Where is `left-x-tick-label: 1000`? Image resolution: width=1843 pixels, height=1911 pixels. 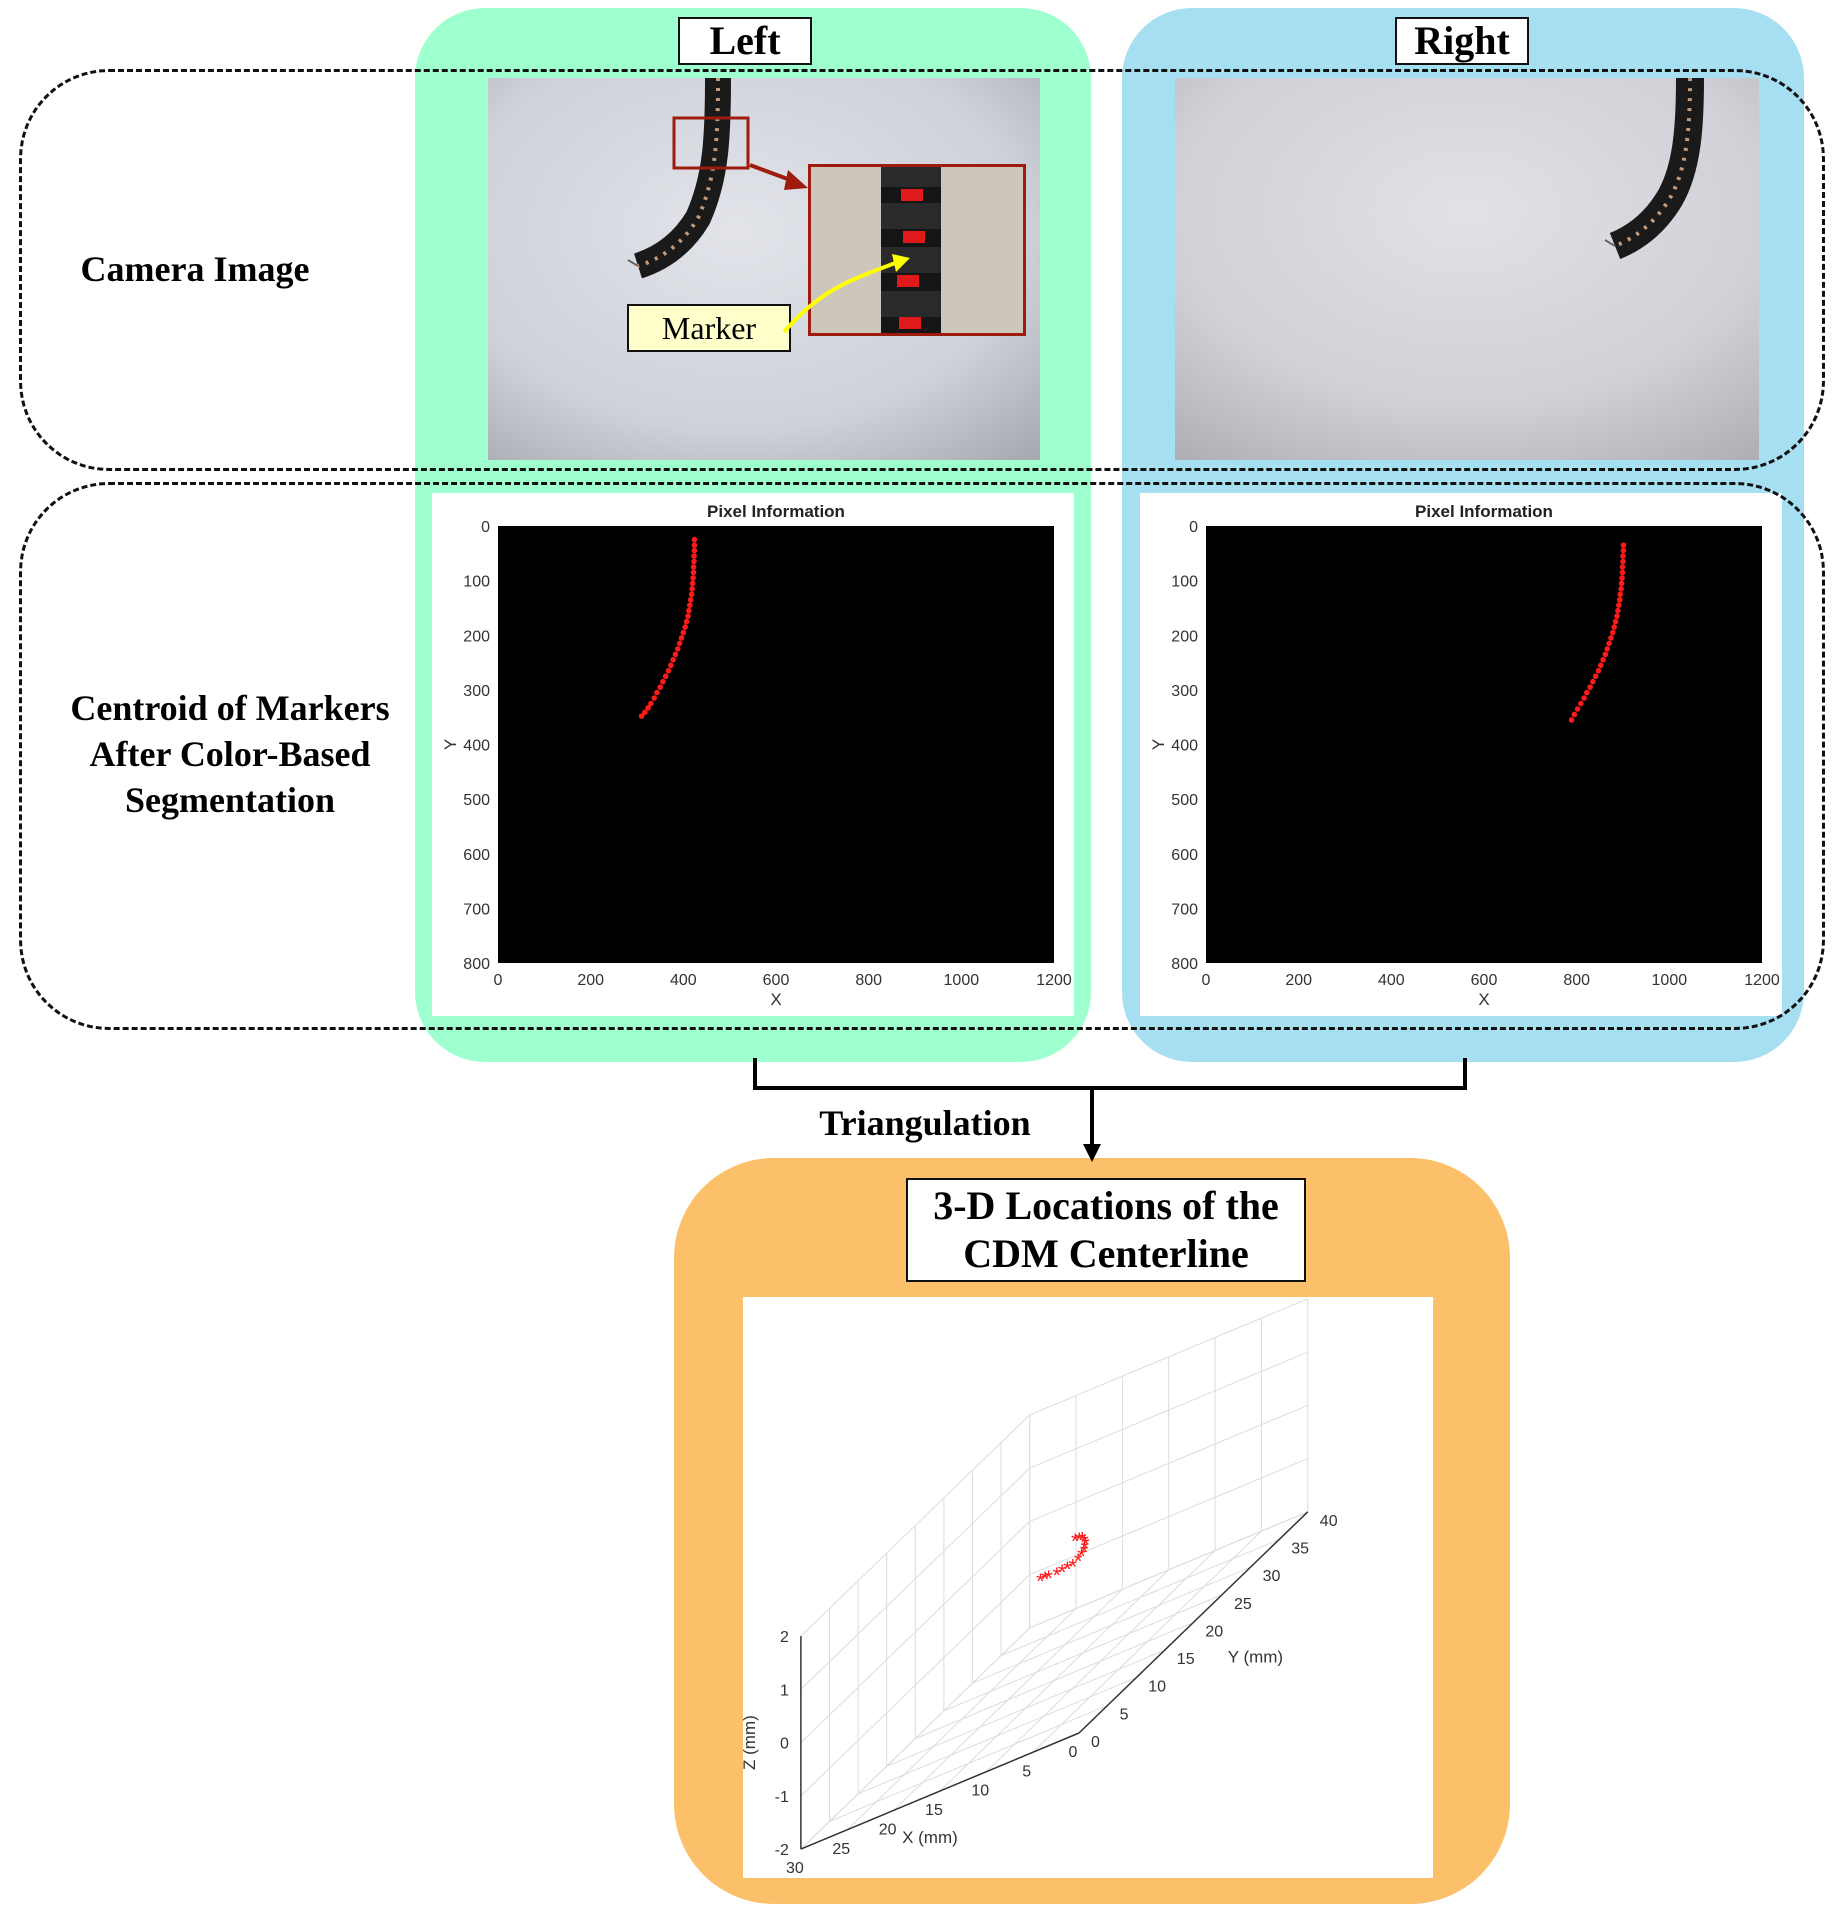
left-x-tick-label: 1000 is located at coordinates (962, 980).